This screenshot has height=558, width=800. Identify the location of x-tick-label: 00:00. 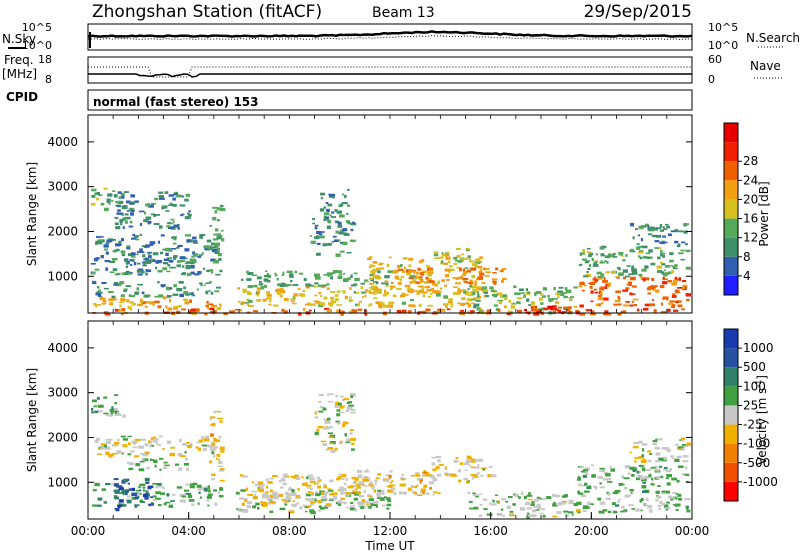
(88, 531).